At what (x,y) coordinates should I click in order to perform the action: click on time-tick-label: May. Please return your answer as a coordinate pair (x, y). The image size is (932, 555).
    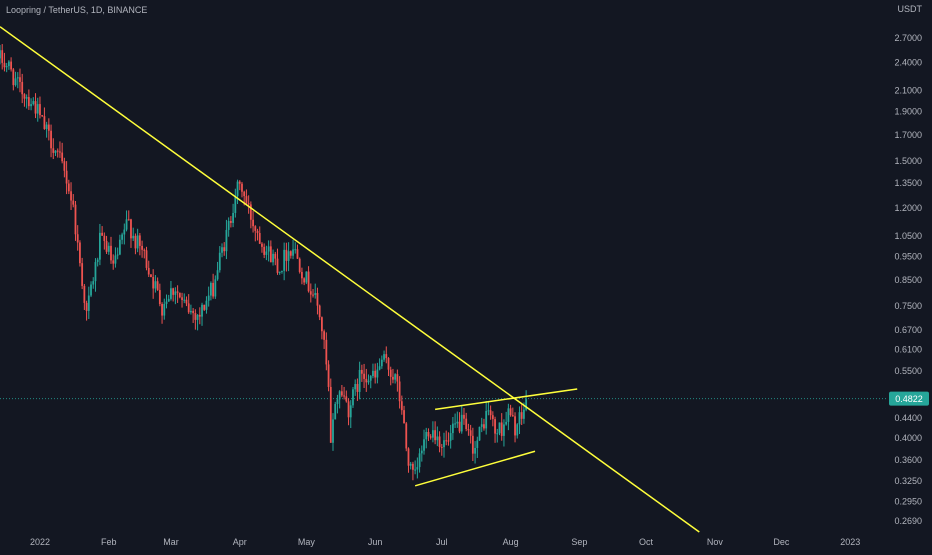
    Looking at the image, I should click on (307, 542).